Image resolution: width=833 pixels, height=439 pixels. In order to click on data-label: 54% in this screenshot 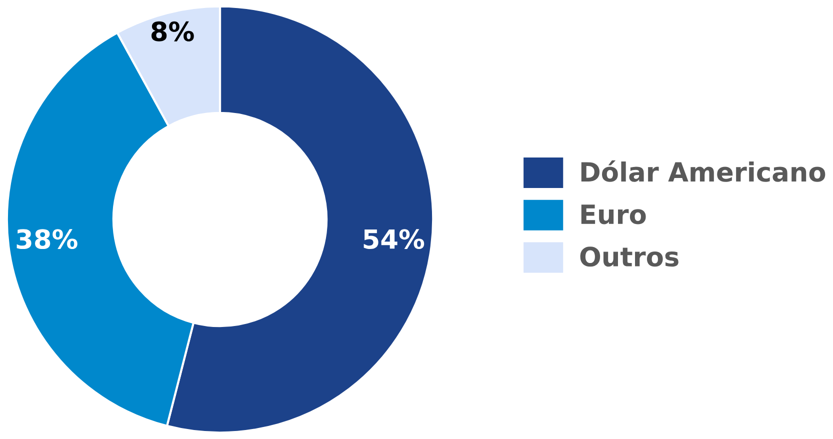, I will do `click(394, 239)`.